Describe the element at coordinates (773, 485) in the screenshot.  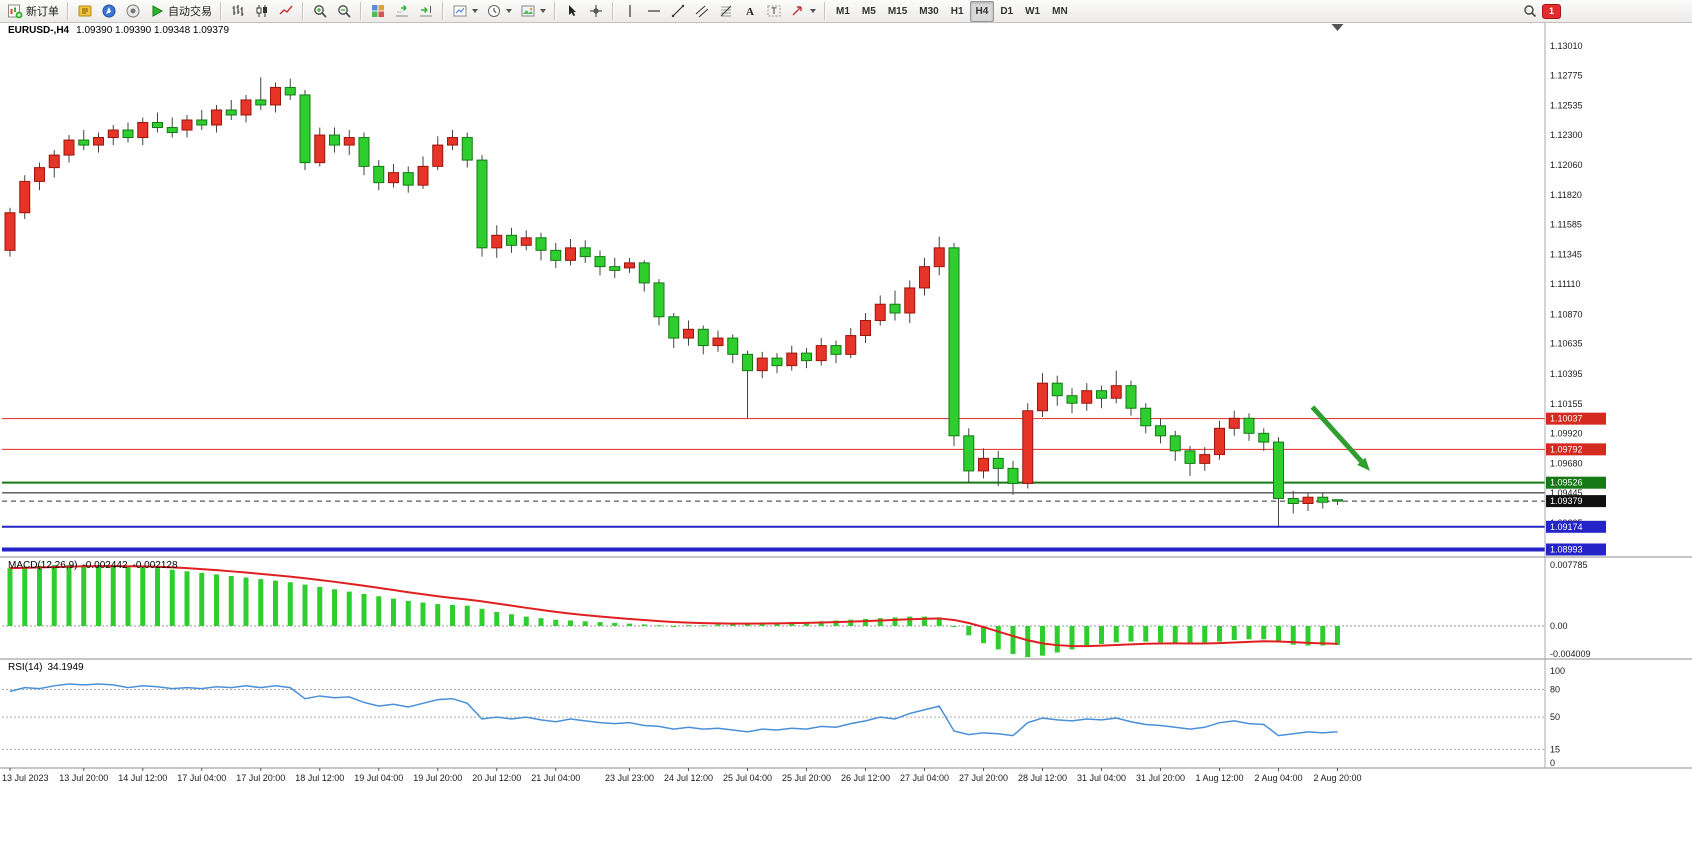
I see `horizontal-lines` at that location.